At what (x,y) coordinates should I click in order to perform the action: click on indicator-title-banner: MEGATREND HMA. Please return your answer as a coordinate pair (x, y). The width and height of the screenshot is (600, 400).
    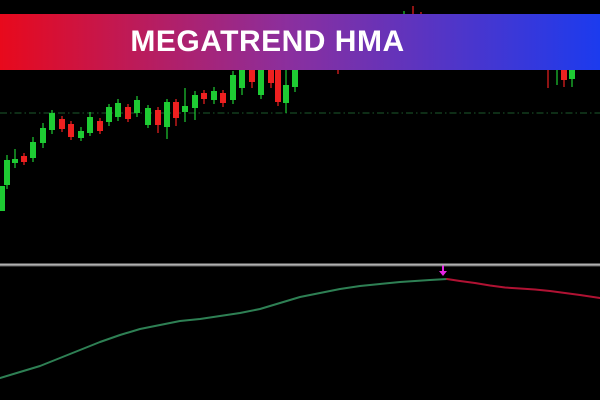
    Looking at the image, I should click on (300, 42).